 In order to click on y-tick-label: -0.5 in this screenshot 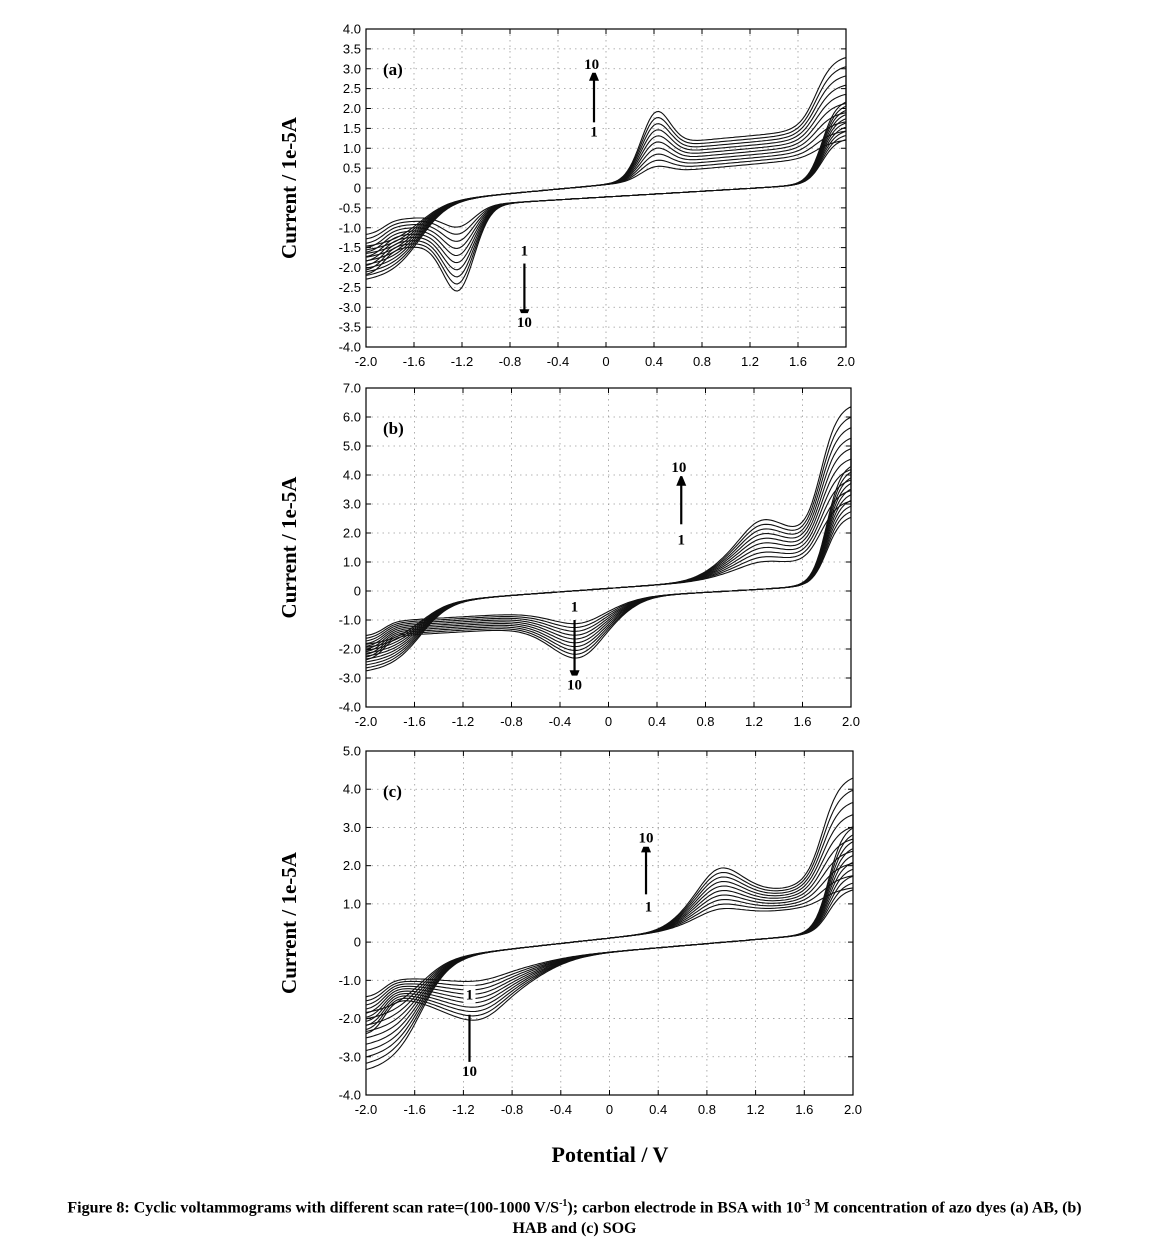, I will do `click(350, 207)`.